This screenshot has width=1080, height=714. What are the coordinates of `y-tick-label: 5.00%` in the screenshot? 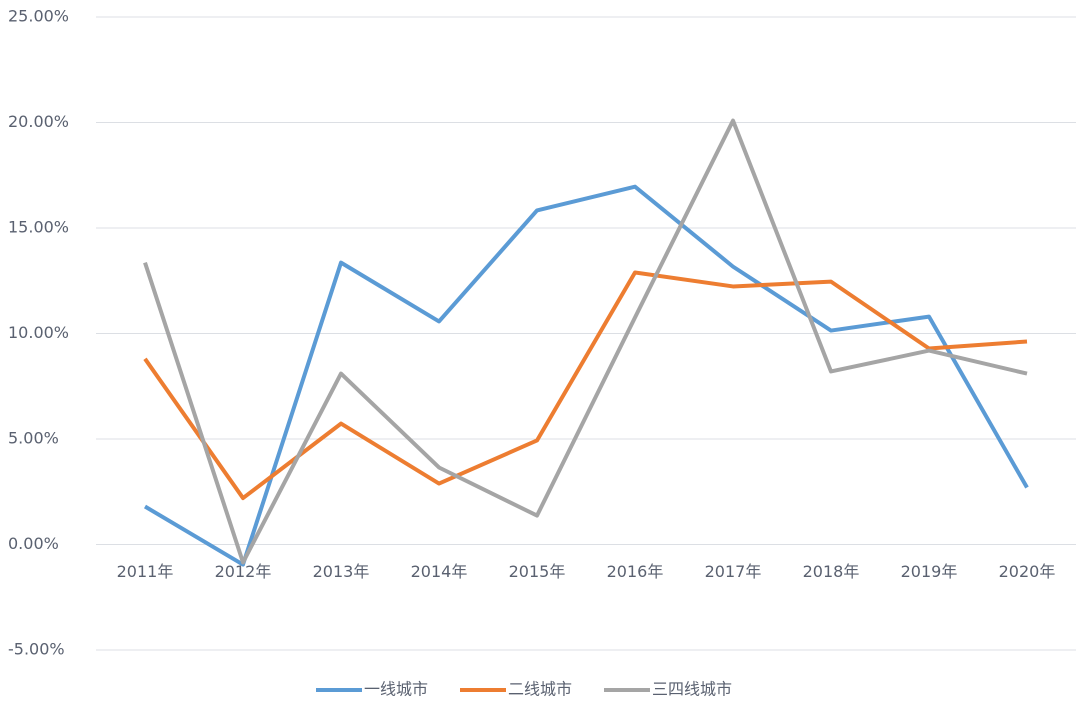 It's located at (33, 438).